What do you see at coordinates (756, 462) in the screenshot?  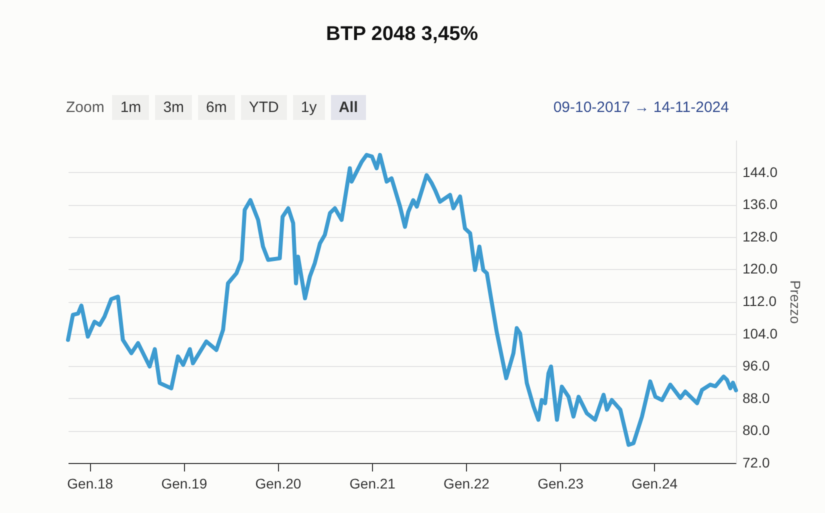 I see `y-tick-label: 72.0` at bounding box center [756, 462].